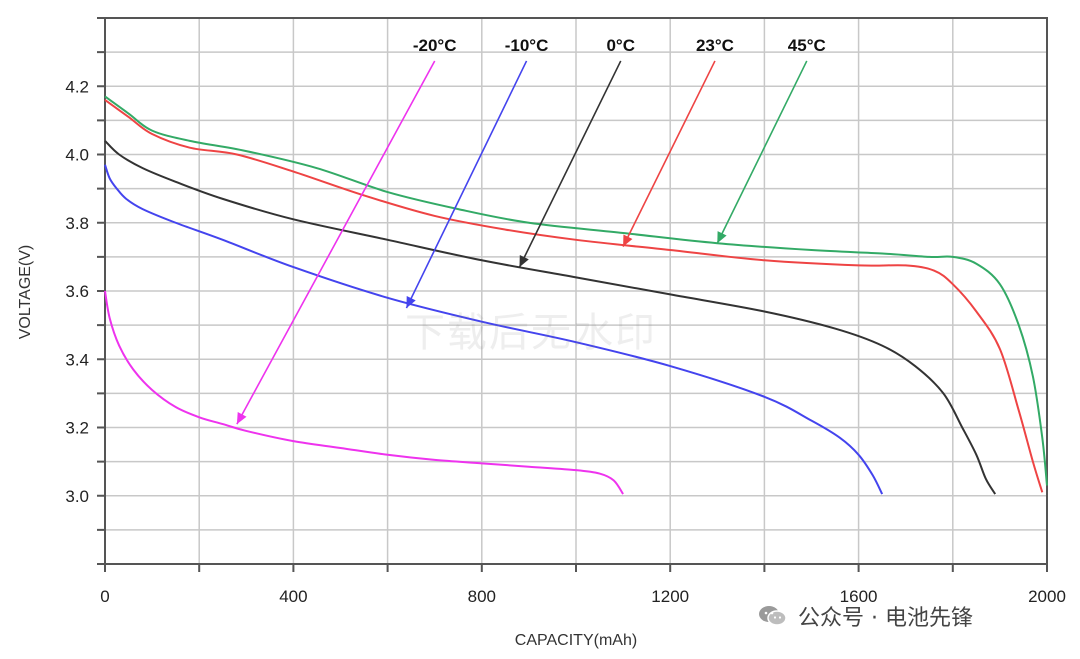 The image size is (1080, 659). I want to click on x-tick-label: 0, so click(104, 596).